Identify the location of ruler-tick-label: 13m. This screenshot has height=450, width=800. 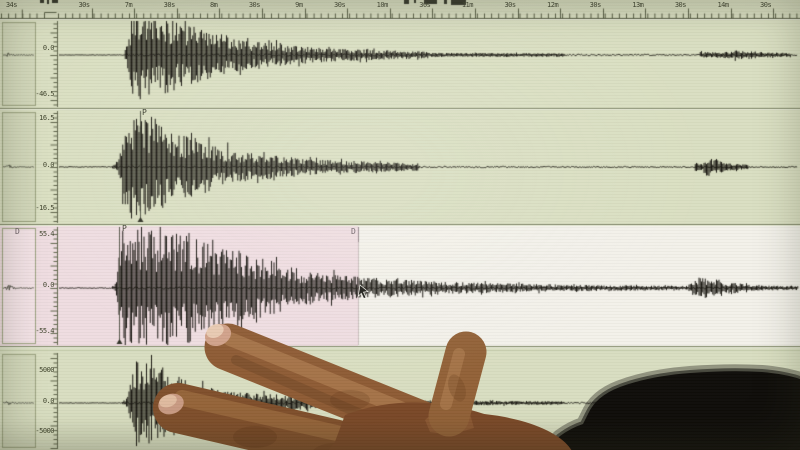
(638, 5).